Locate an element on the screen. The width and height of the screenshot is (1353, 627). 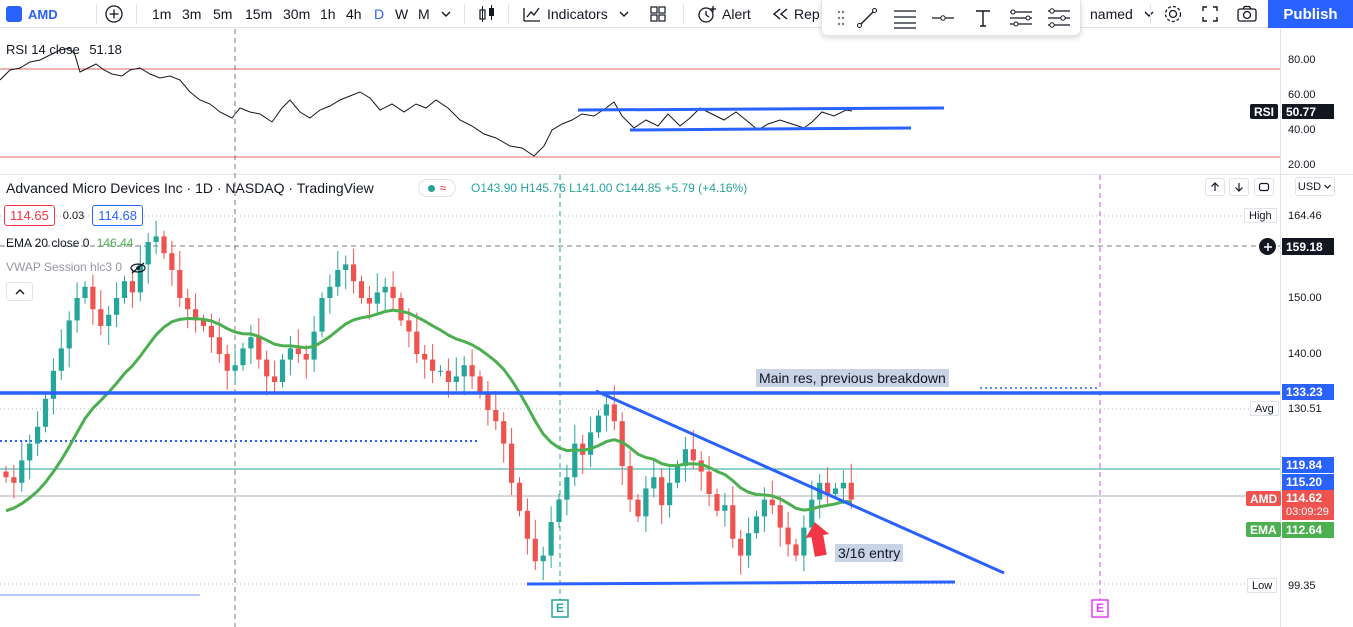
settings-button is located at coordinates (1173, 14).